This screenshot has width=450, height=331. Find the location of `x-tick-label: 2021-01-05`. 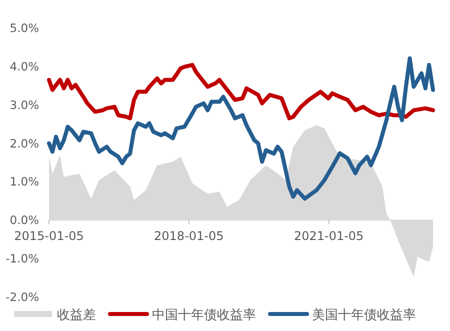

x-tick-label: 2021-01-05 is located at coordinates (329, 236).